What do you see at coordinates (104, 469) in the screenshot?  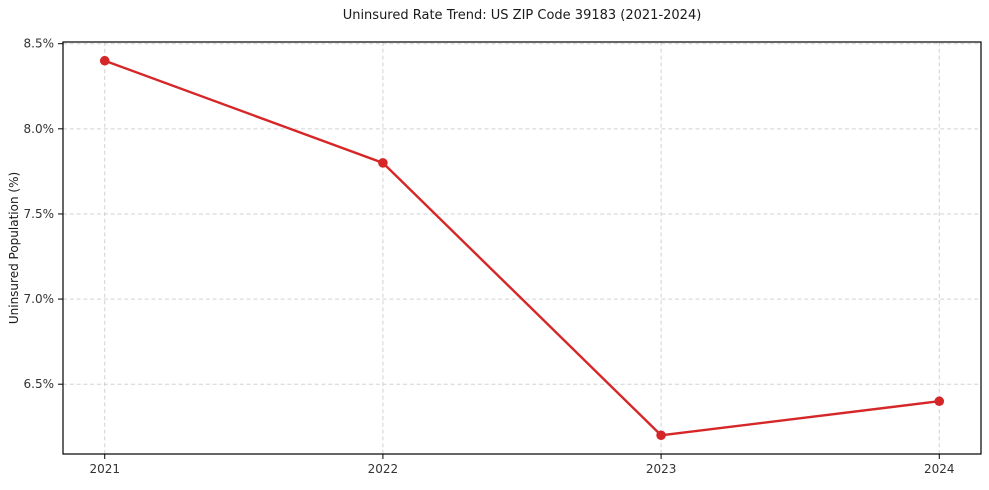 I see `x-tick-label: 2021` at bounding box center [104, 469].